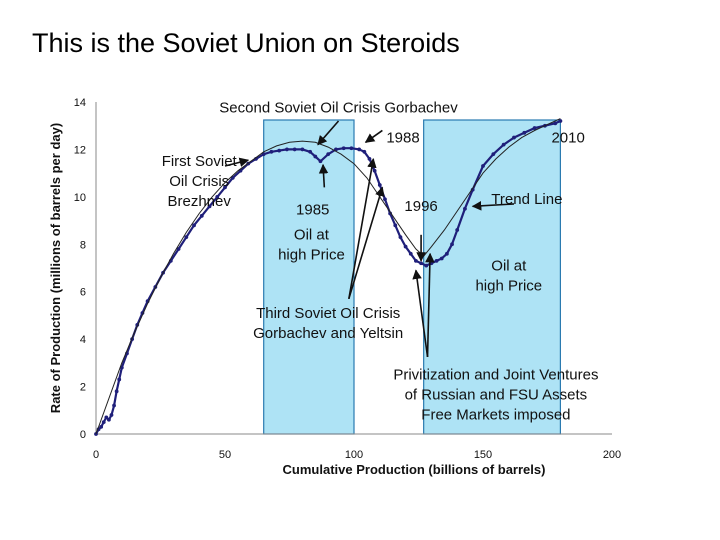 This screenshot has height=540, width=720. What do you see at coordinates (200, 161) in the screenshot?
I see `annotation-line: First Soviet` at bounding box center [200, 161].